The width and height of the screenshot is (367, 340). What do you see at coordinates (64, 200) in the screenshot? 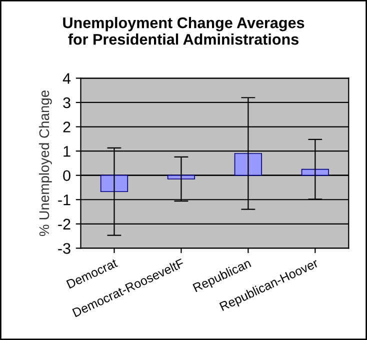
I see `y-tick-label: -1` at bounding box center [64, 200].